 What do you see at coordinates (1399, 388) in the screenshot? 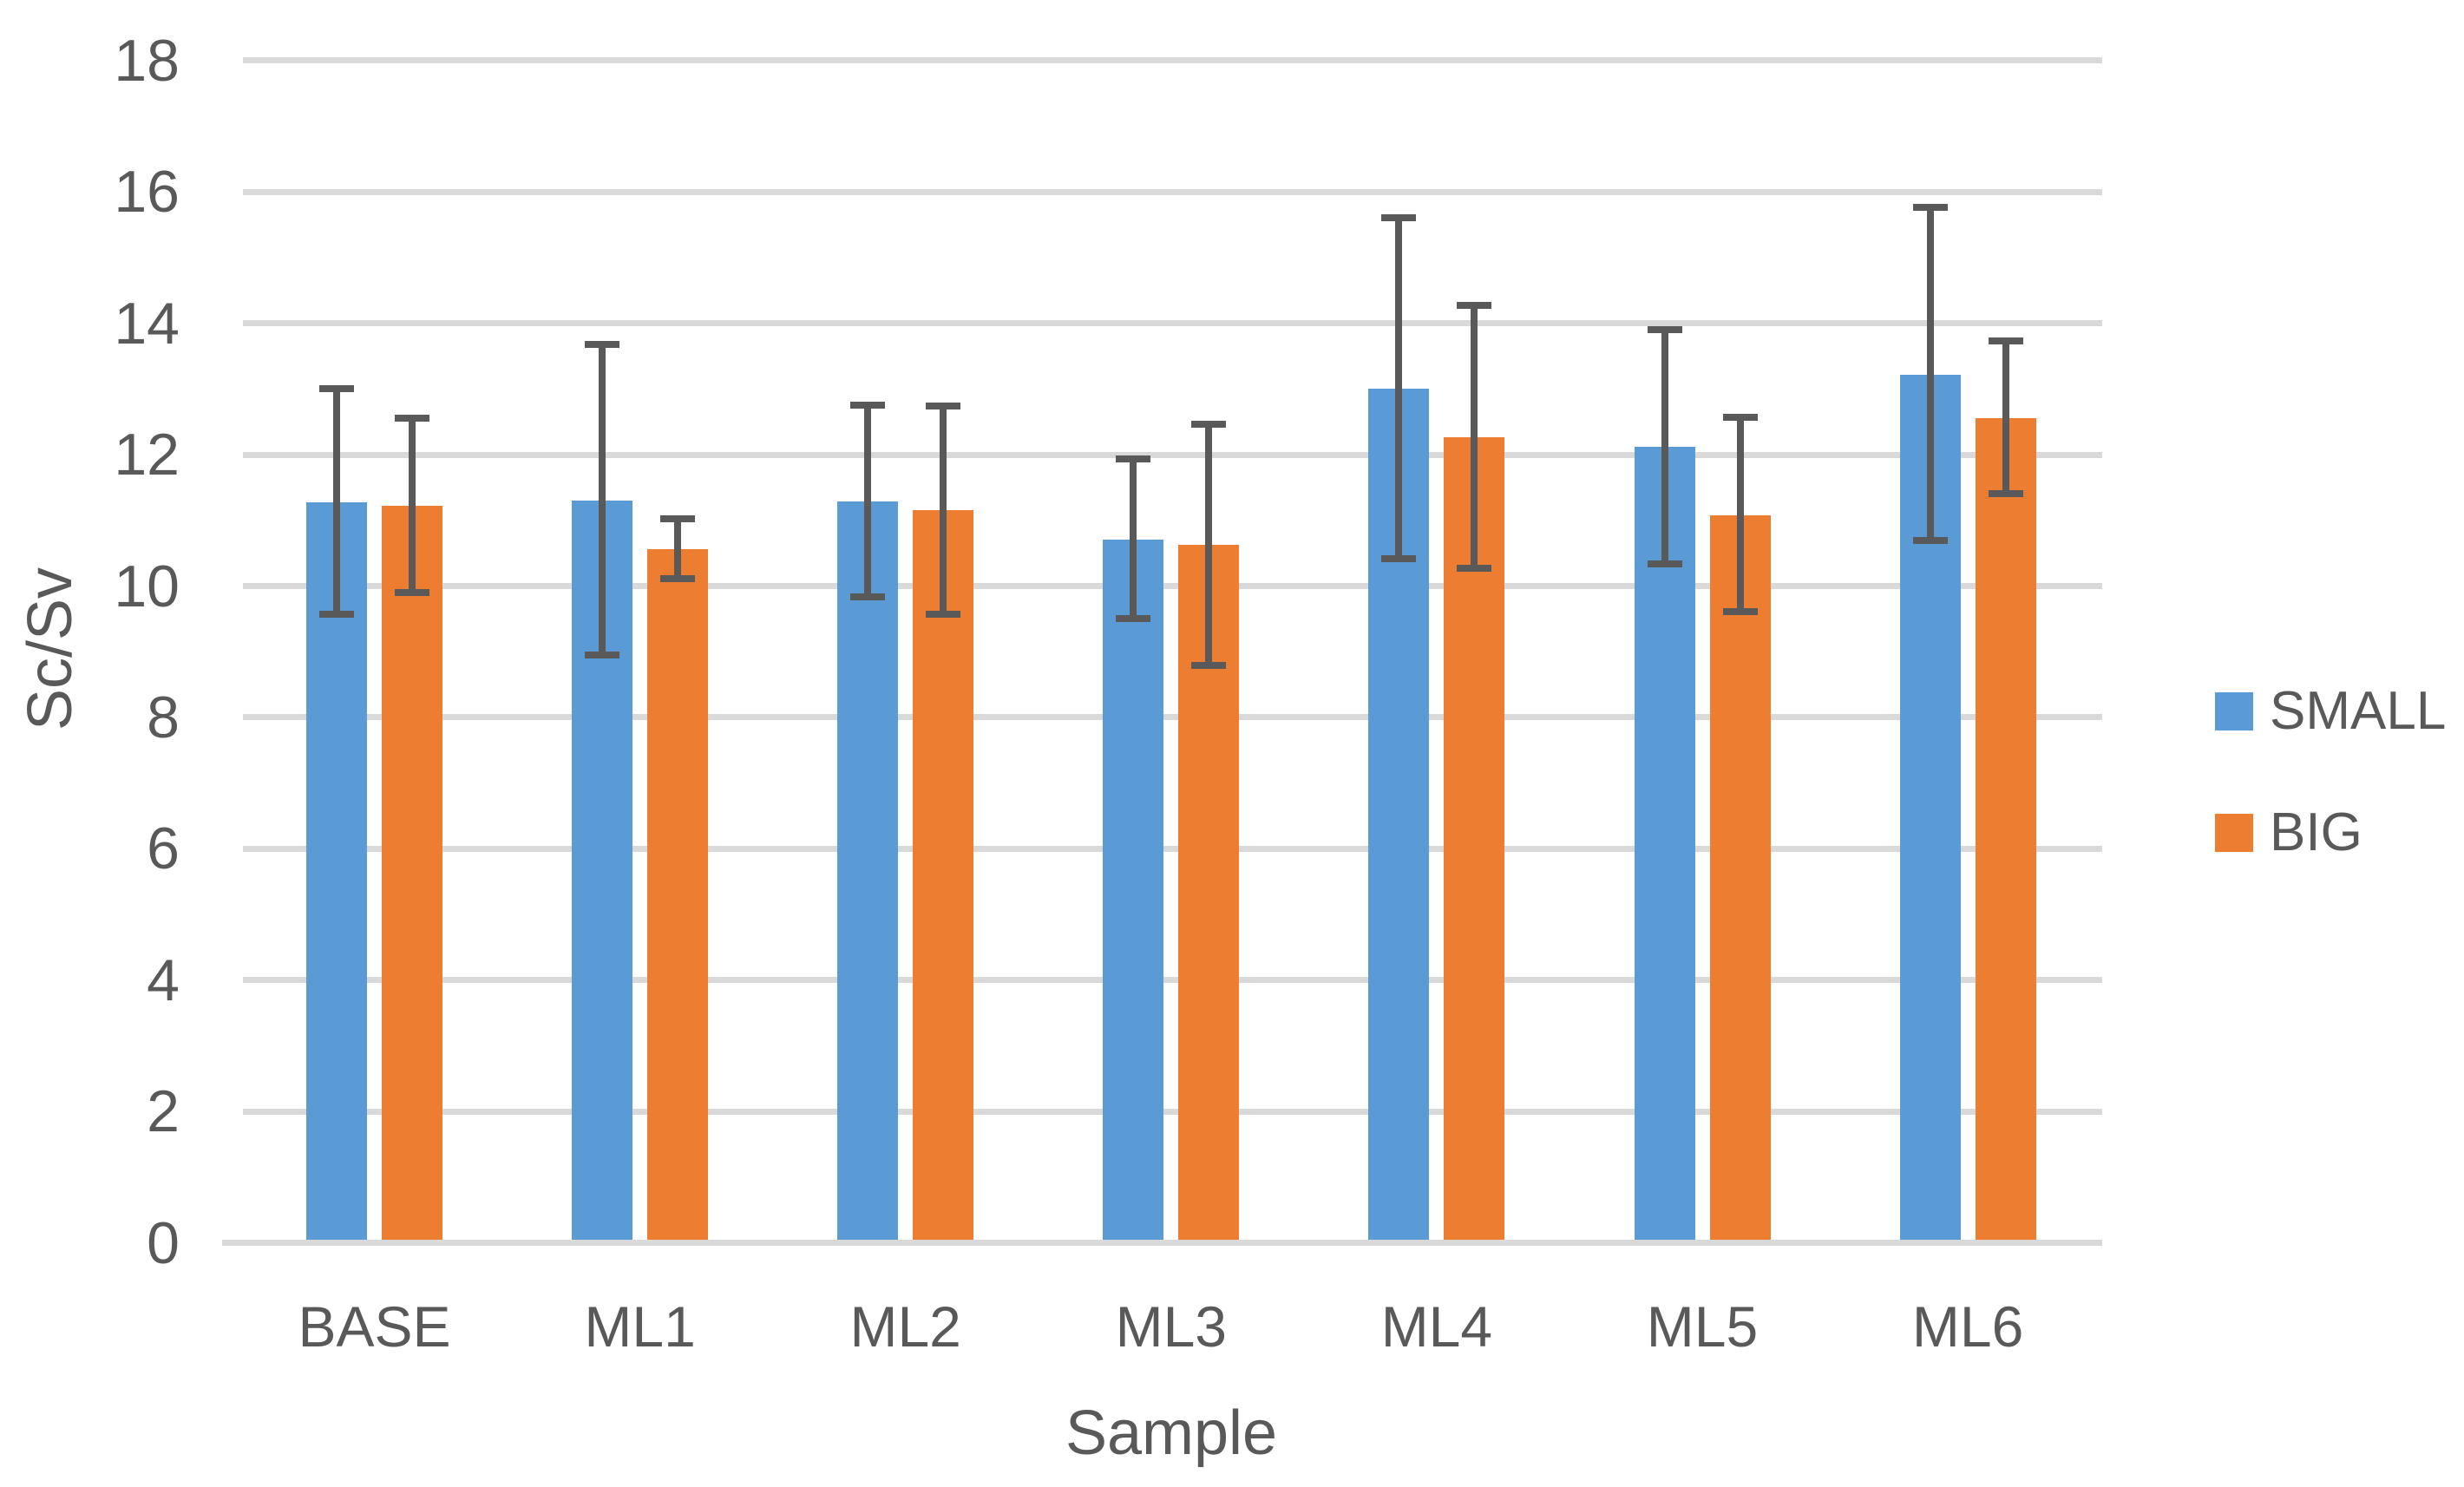
I see `error-bar-small-ml4` at bounding box center [1399, 388].